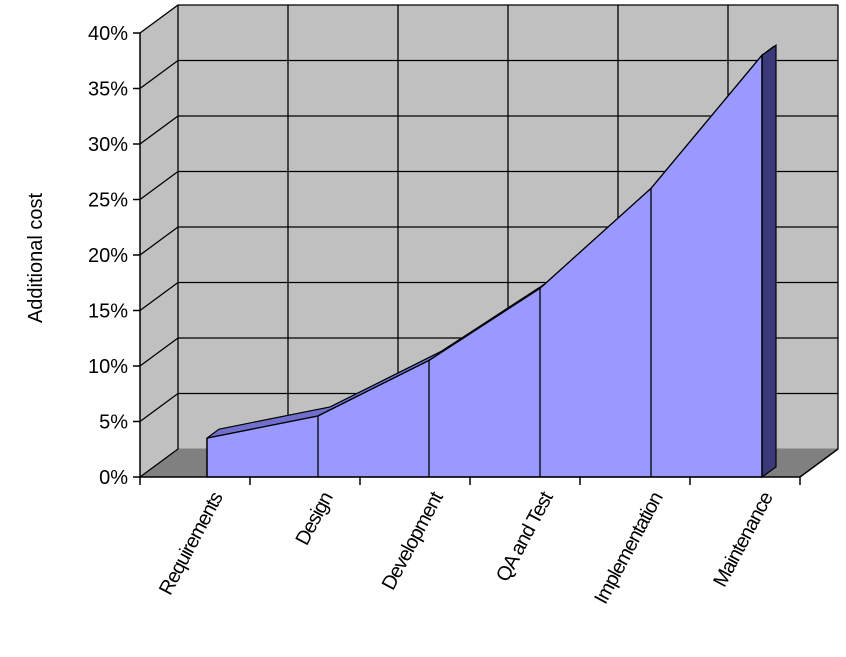  I want to click on y-tick-label: 20%, so click(108, 256).